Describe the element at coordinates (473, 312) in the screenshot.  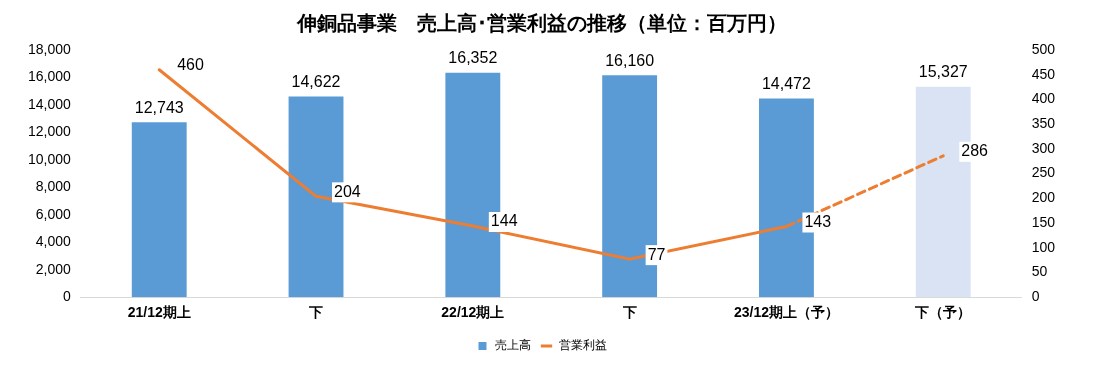
I see `x-tick-label: 22/12期上` at that location.